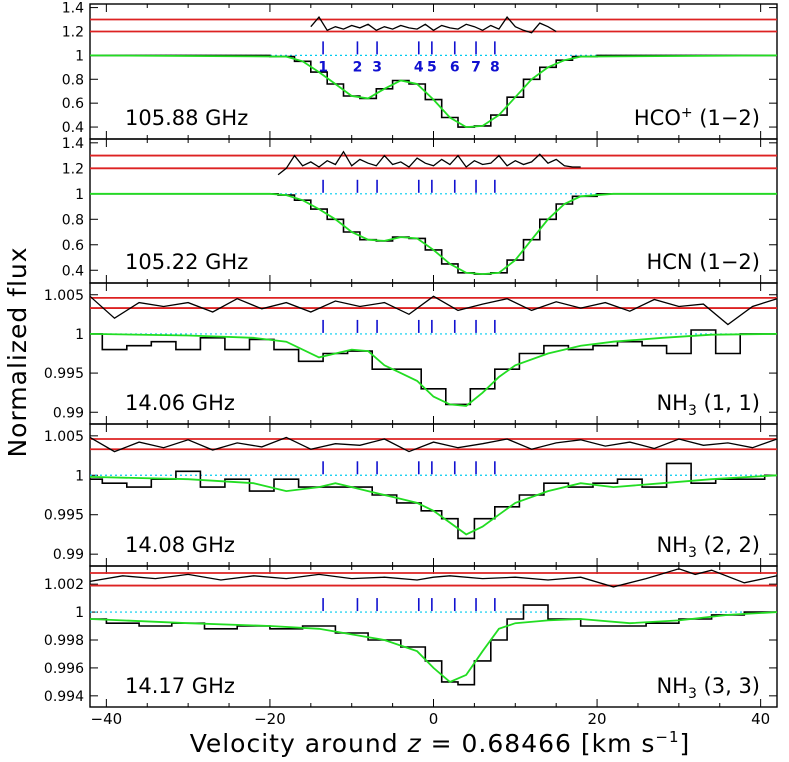 This screenshot has width=789, height=762. I want to click on component-label: 8, so click(495, 67).